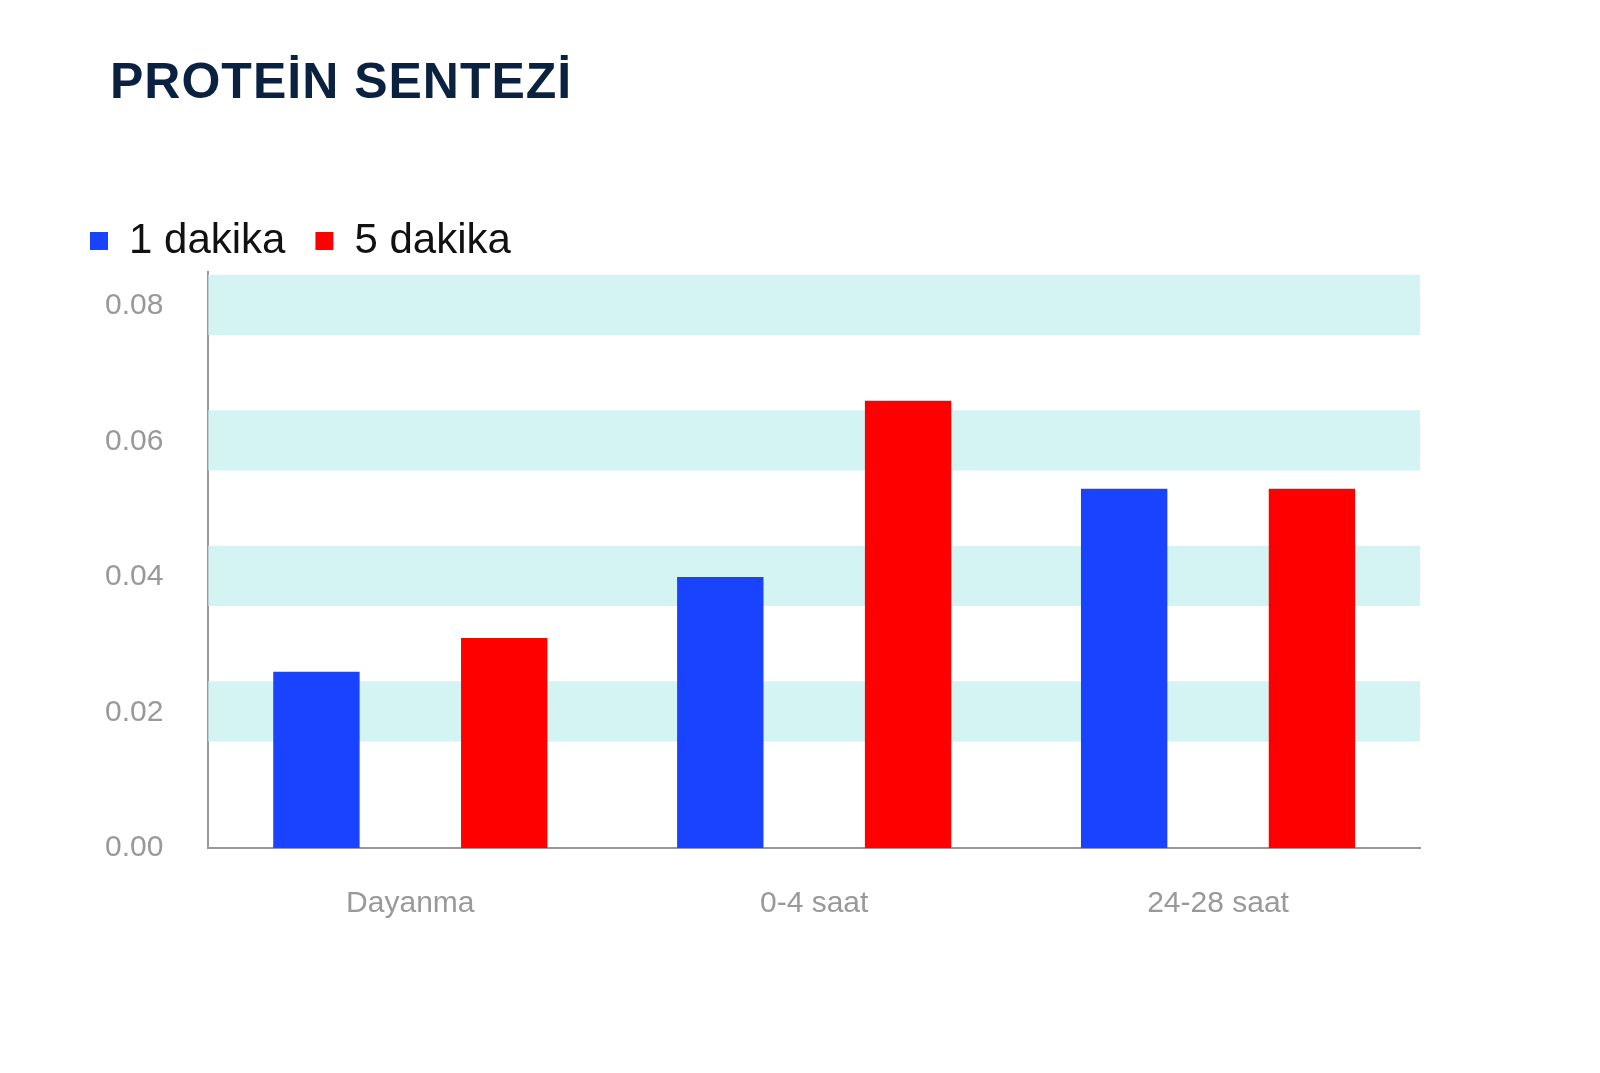  I want to click on chart-title: PROTEİN SENTEZİ, so click(341, 81).